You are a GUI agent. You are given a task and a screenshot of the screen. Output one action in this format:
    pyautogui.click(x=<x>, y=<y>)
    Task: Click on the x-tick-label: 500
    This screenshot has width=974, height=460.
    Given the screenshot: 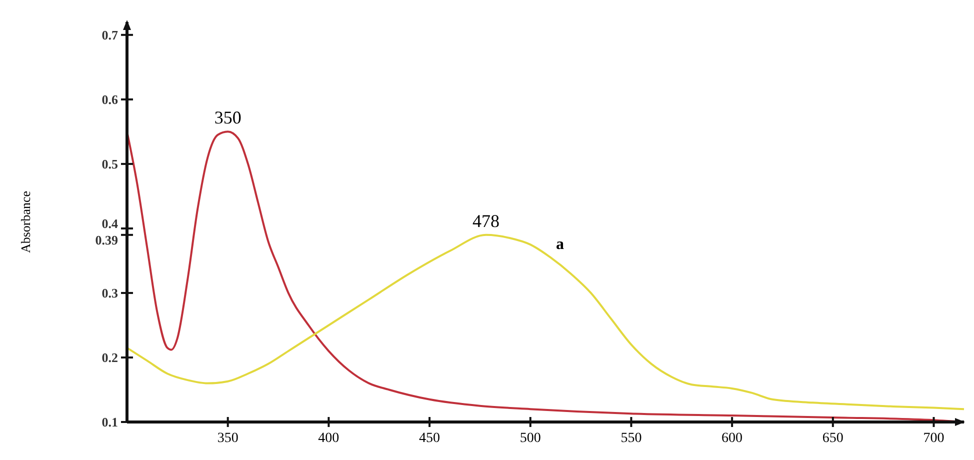 What is the action you would take?
    pyautogui.click(x=530, y=438)
    